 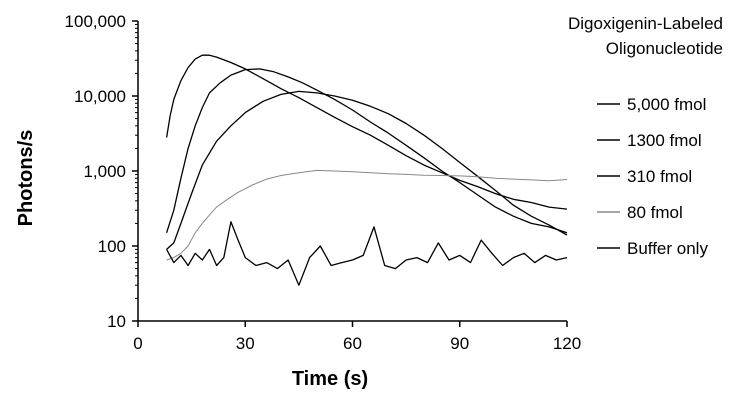 What do you see at coordinates (95, 21) in the screenshot?
I see `y-tick-label: 100,000` at bounding box center [95, 21].